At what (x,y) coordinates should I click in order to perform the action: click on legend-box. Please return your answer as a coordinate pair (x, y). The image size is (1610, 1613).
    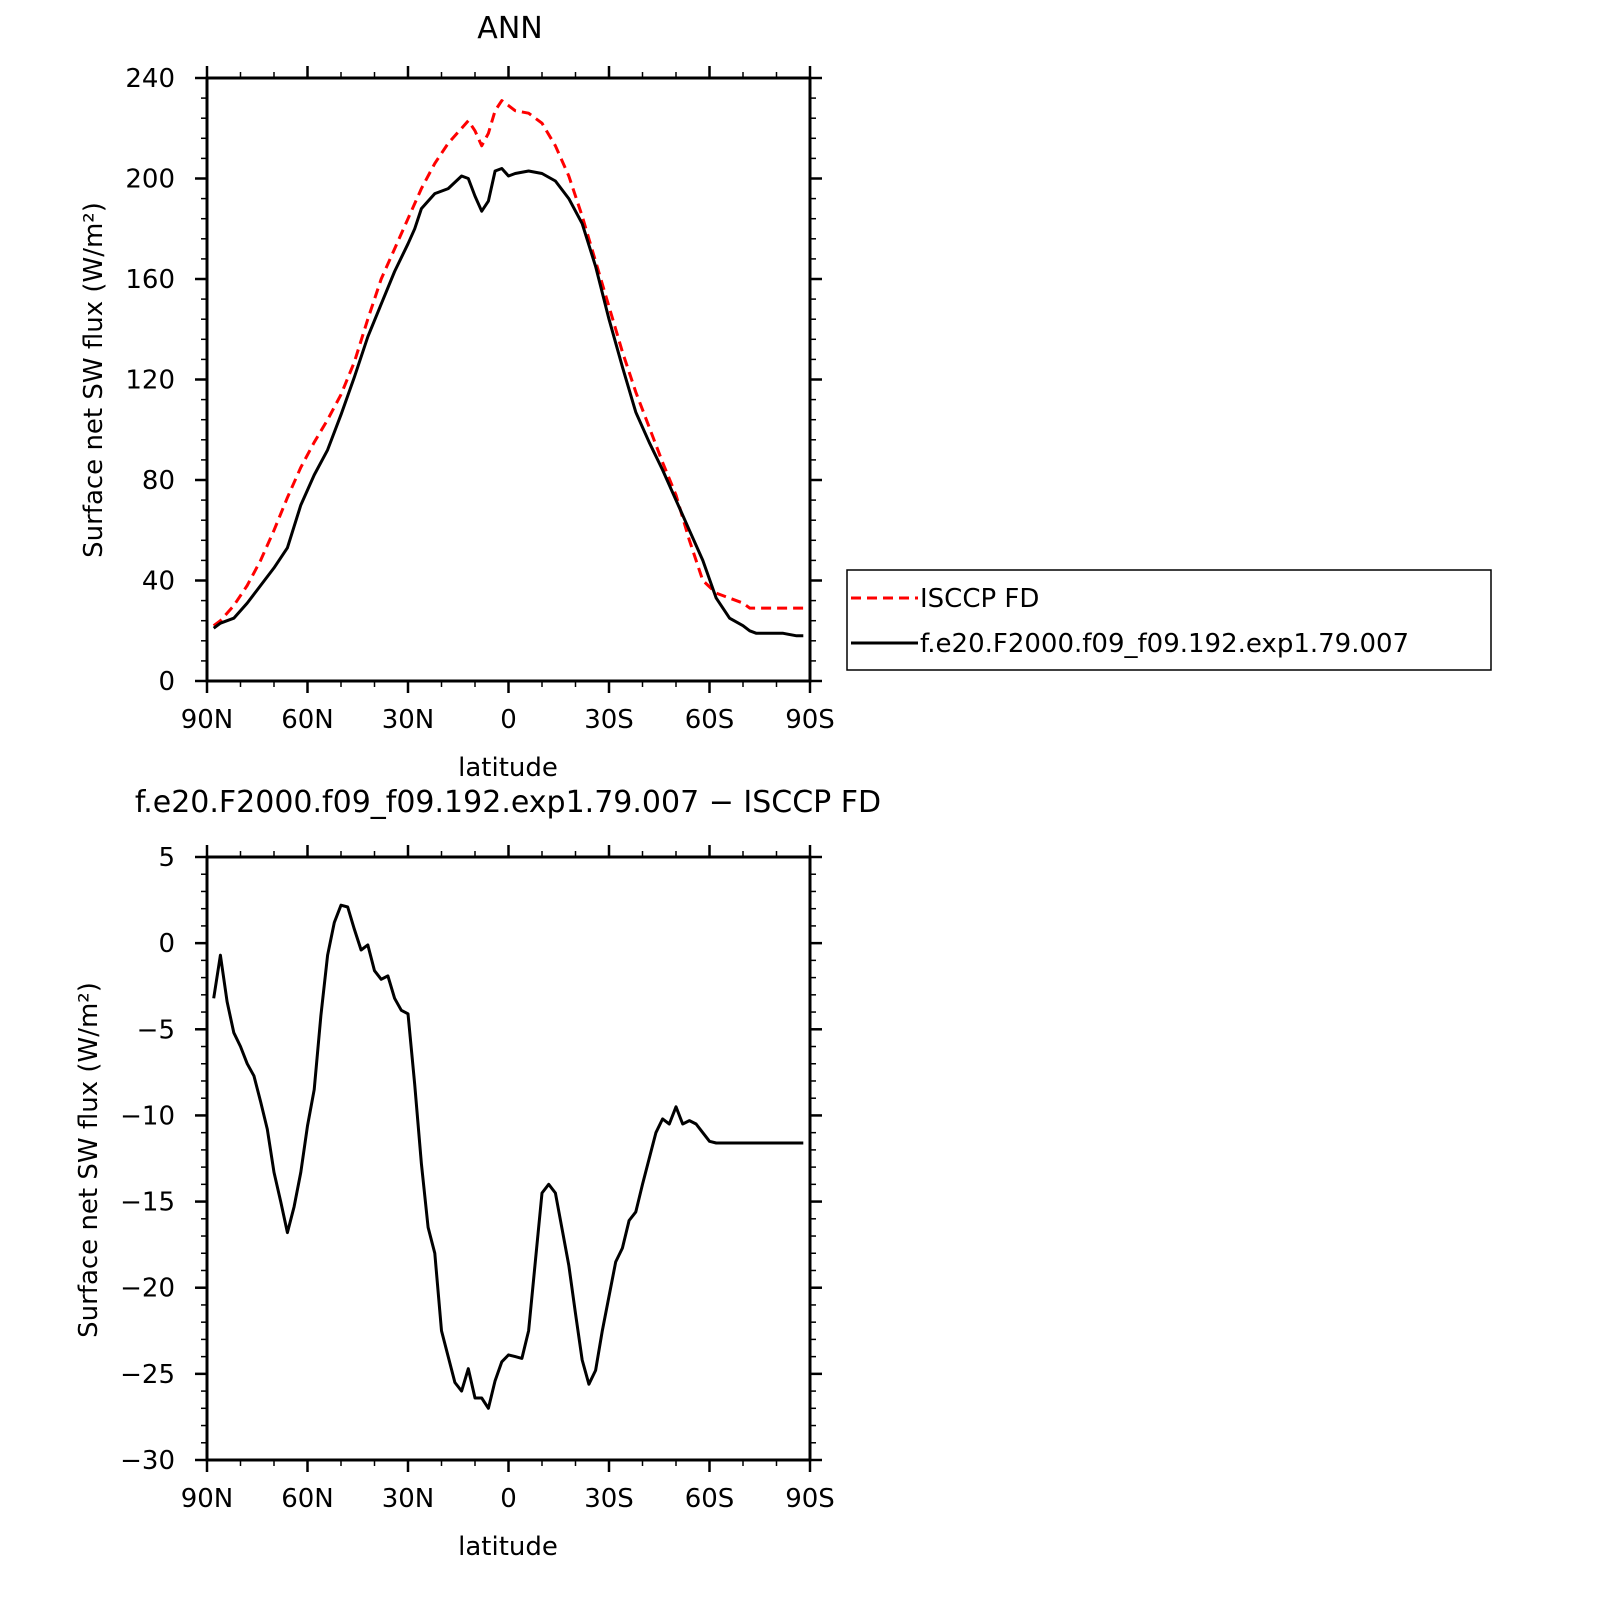
    Looking at the image, I should click on (1169, 620).